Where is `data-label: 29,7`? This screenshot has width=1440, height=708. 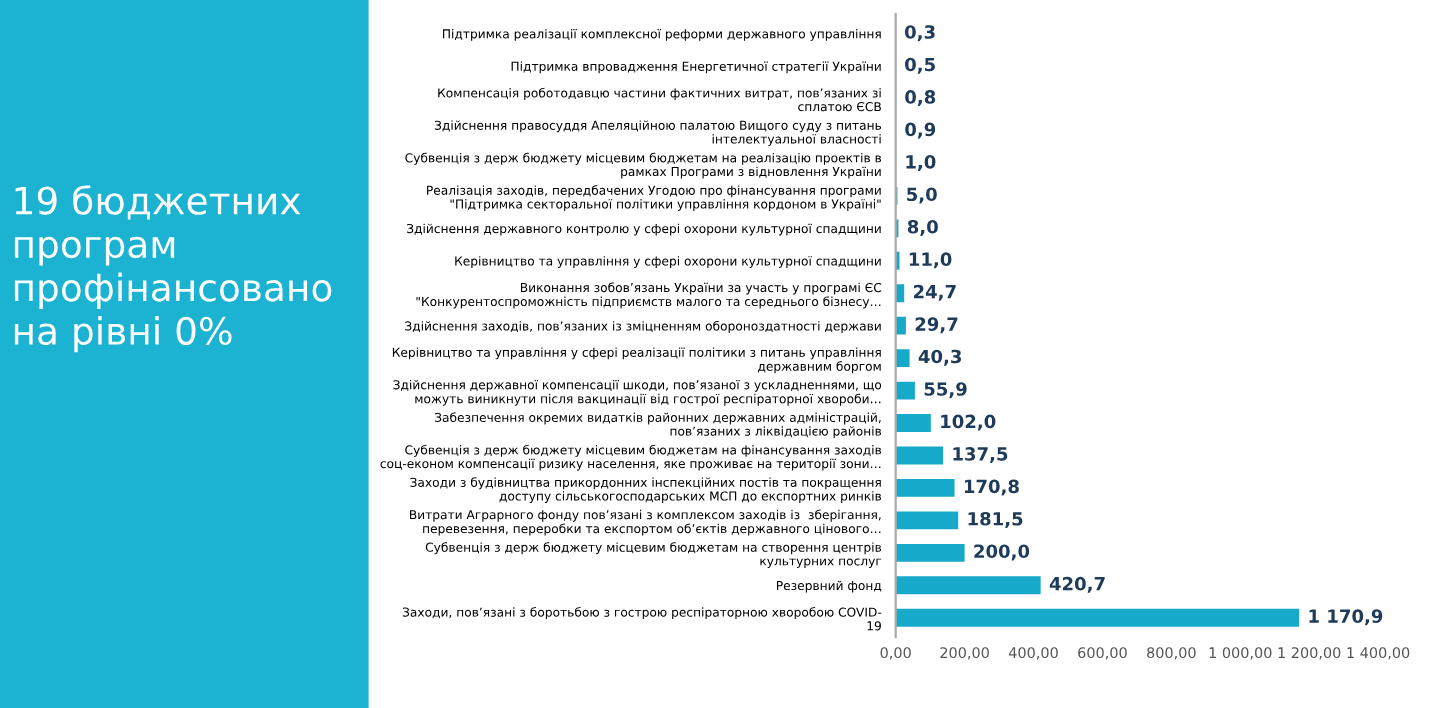
data-label: 29,7 is located at coordinates (936, 325).